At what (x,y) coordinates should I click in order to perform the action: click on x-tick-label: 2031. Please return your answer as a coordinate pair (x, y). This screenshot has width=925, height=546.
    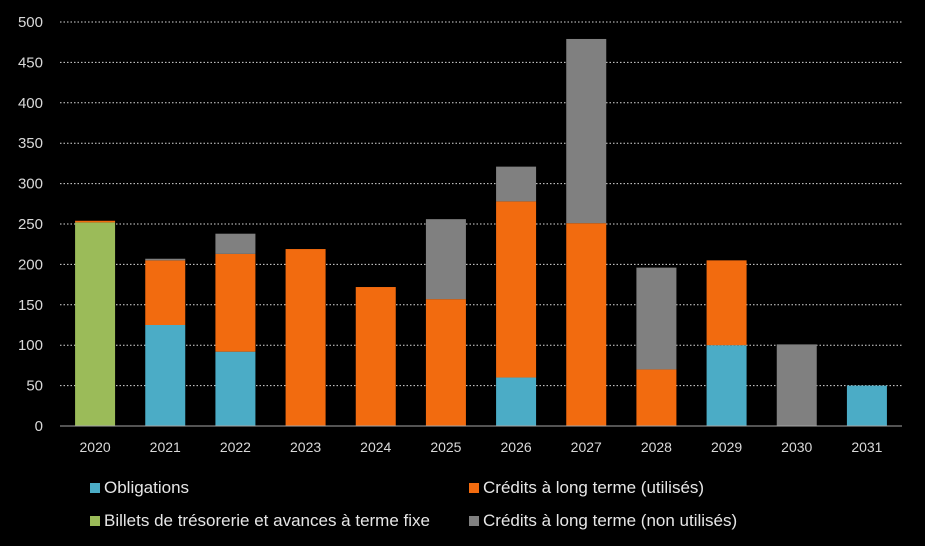
    Looking at the image, I should click on (866, 447).